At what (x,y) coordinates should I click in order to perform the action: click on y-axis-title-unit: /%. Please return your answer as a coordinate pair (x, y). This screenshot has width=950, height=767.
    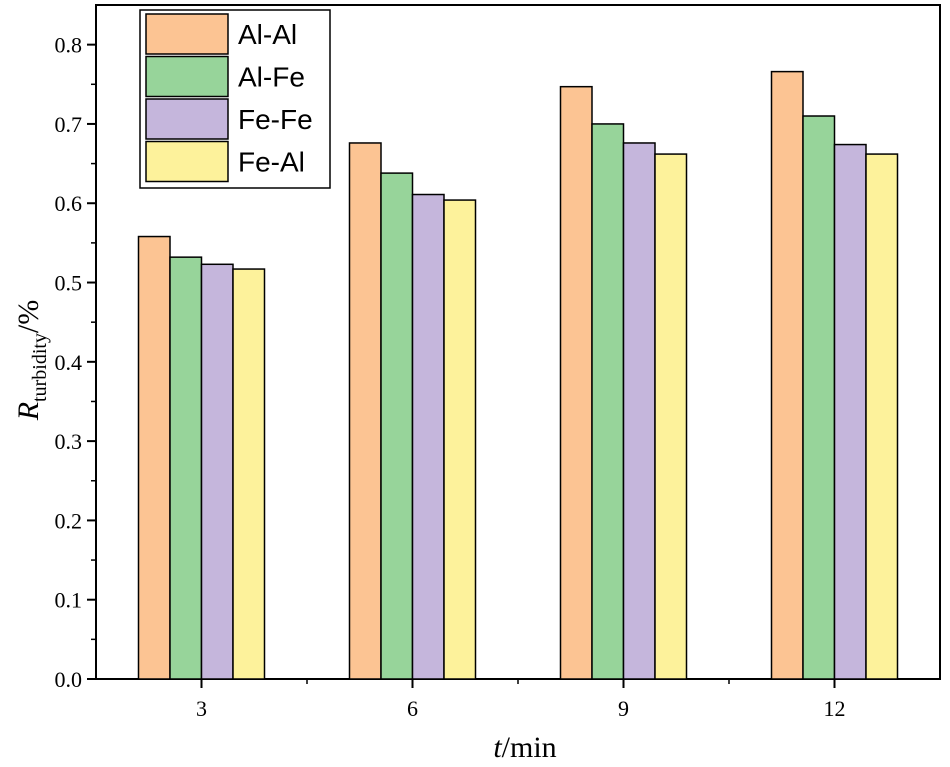
    Looking at the image, I should click on (28, 316).